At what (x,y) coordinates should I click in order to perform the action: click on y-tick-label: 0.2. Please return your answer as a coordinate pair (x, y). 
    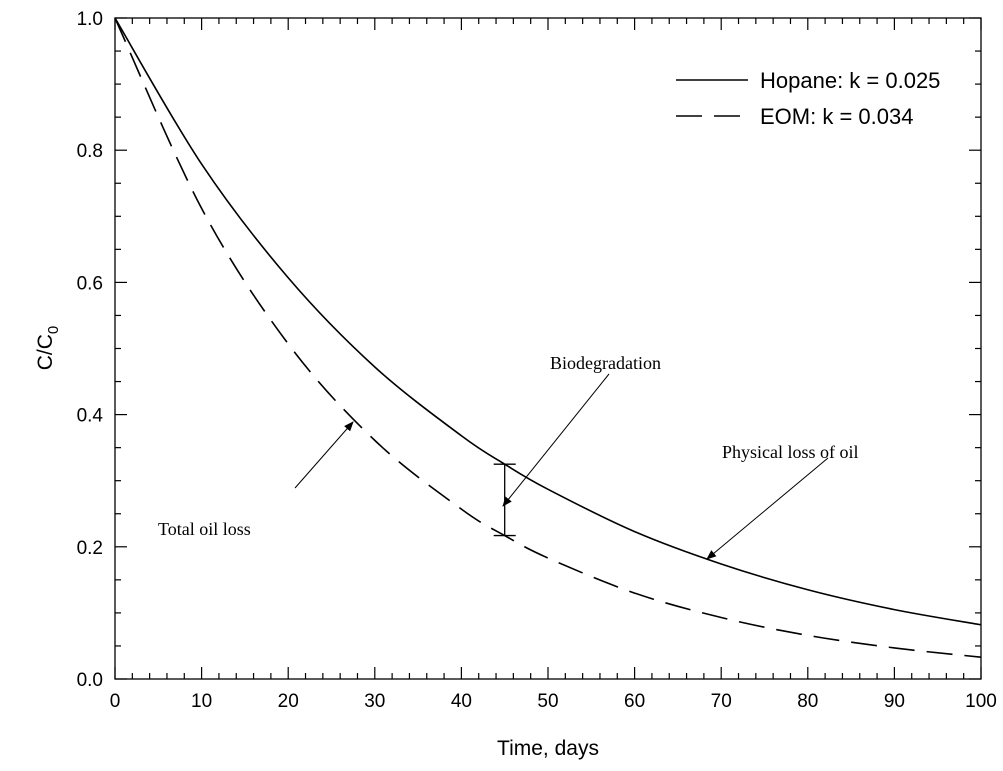
    Looking at the image, I should click on (90, 548).